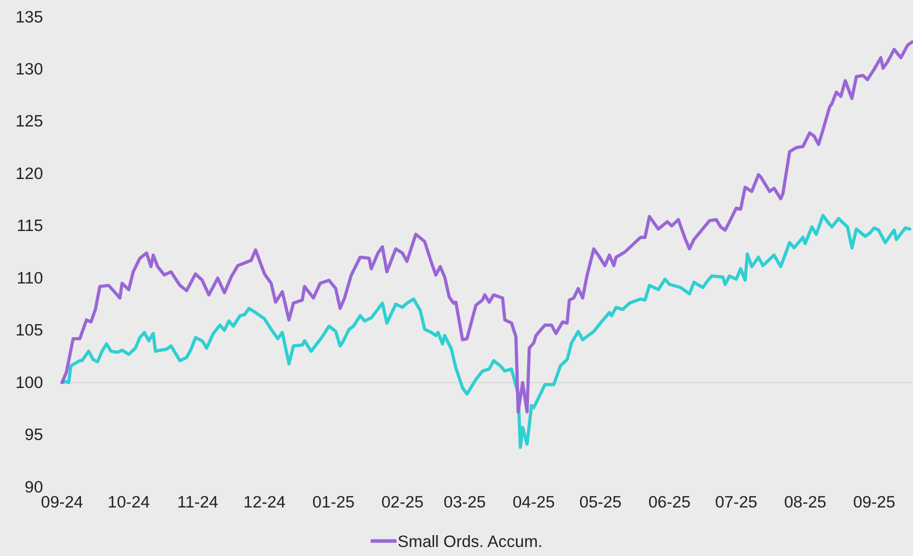 Image resolution: width=913 pixels, height=556 pixels. I want to click on x-tick-label: 09-24, so click(62, 503).